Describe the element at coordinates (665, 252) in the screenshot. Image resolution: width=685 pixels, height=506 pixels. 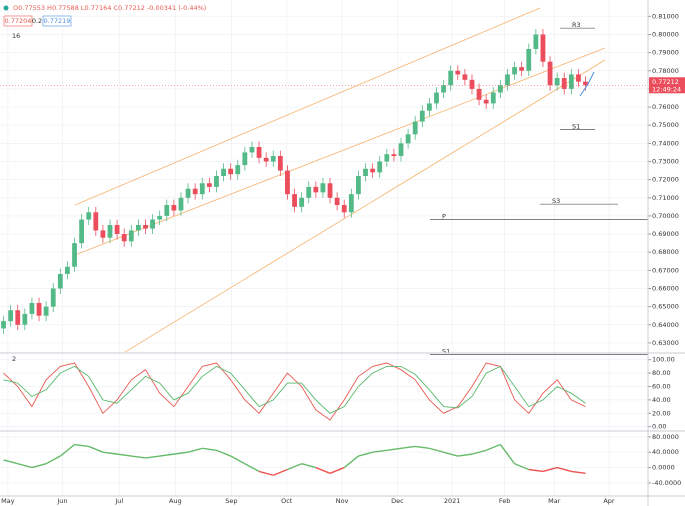
I see `y-tick-label: 0.68000` at that location.